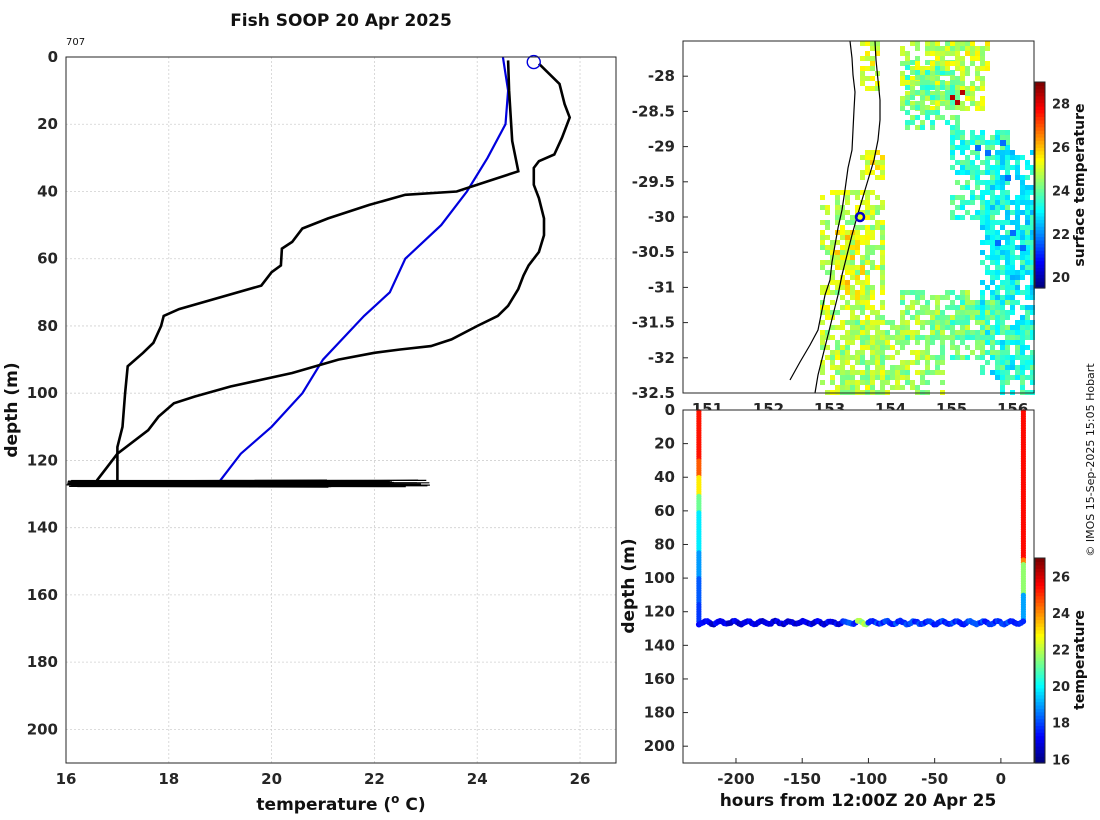 This screenshot has width=1100, height=820. What do you see at coordinates (1023, 621) in the screenshot?
I see `td-sample` at bounding box center [1023, 621].